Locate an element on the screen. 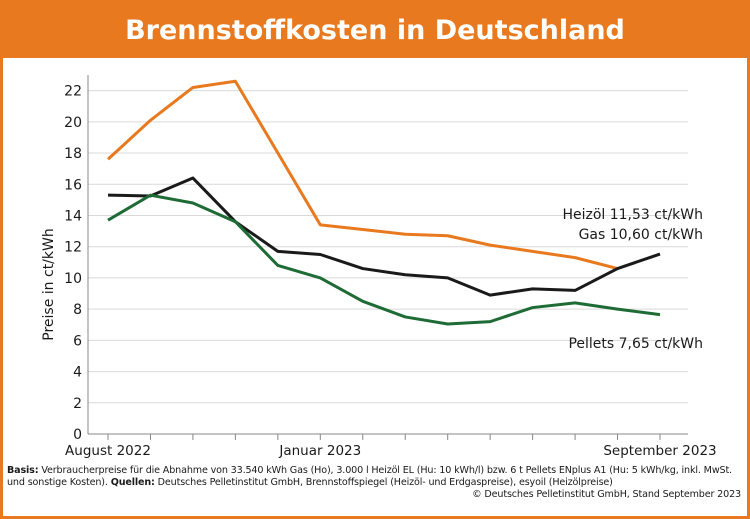 This screenshot has width=750, height=519. y-tick-label: 0 is located at coordinates (77, 435).